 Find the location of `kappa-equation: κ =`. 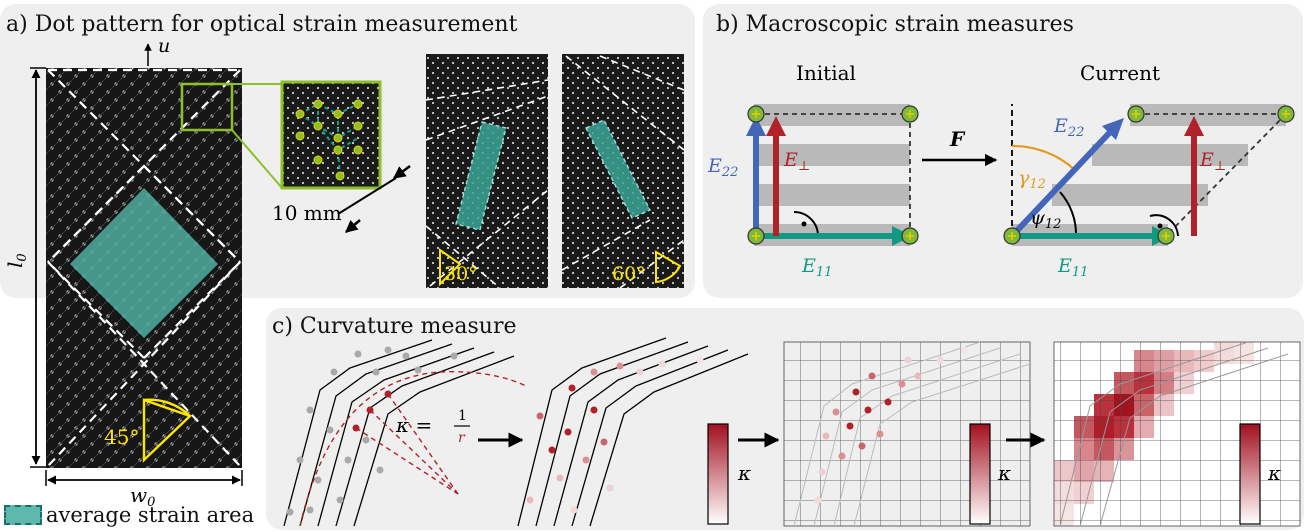

kappa-equation: κ = is located at coordinates (413, 425).